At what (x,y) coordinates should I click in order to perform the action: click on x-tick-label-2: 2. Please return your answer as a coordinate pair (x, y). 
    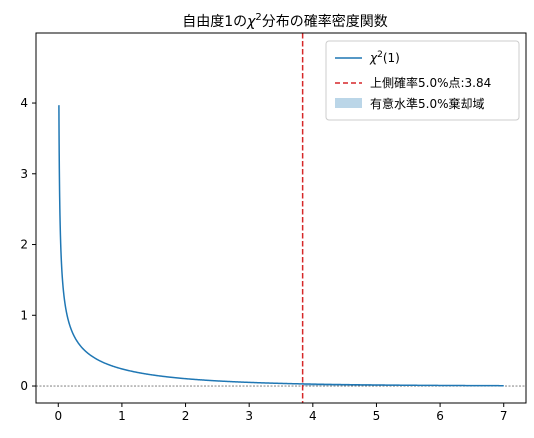
    Looking at the image, I should click on (186, 416).